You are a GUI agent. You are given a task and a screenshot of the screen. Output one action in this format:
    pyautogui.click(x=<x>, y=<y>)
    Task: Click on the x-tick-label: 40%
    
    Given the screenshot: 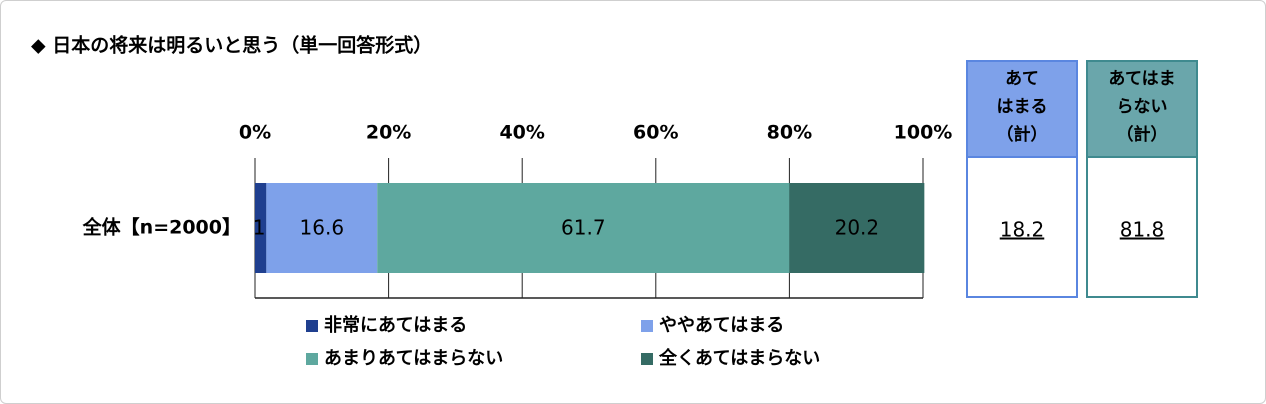 What is the action you would take?
    pyautogui.click(x=521, y=133)
    